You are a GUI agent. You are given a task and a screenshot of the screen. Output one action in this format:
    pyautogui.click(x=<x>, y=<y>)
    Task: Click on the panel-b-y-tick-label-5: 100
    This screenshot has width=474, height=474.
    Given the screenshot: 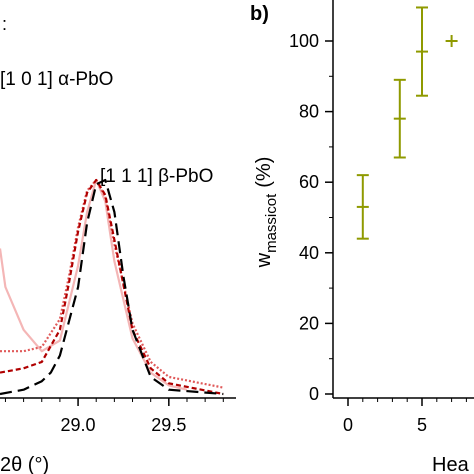 What is the action you would take?
    pyautogui.click(x=304, y=41)
    